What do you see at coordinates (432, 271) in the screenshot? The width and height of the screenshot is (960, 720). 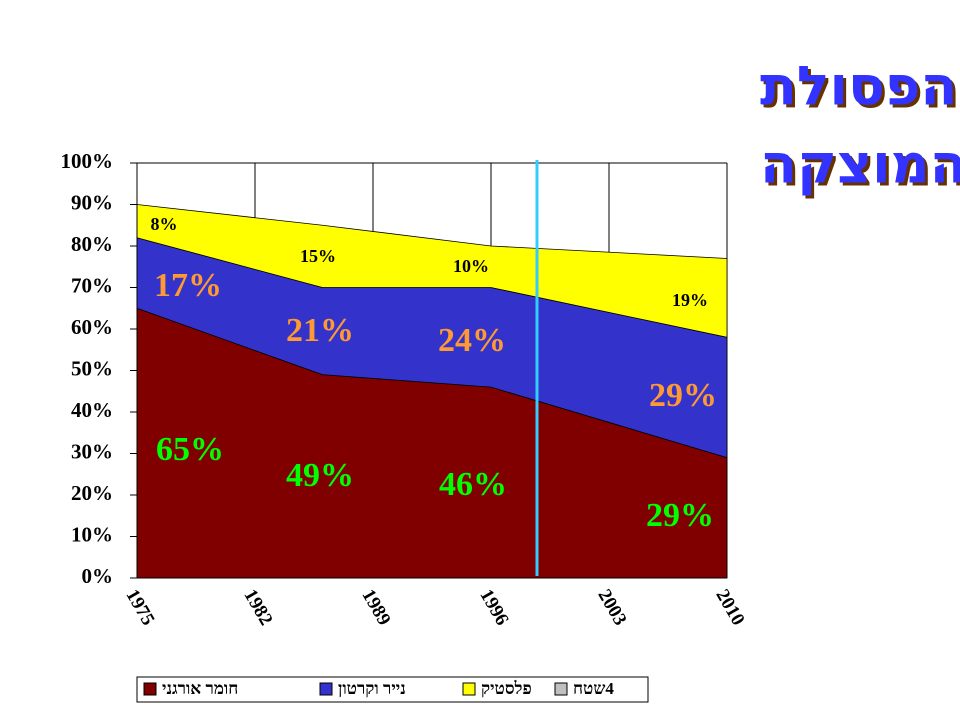 I see `area` at bounding box center [432, 271].